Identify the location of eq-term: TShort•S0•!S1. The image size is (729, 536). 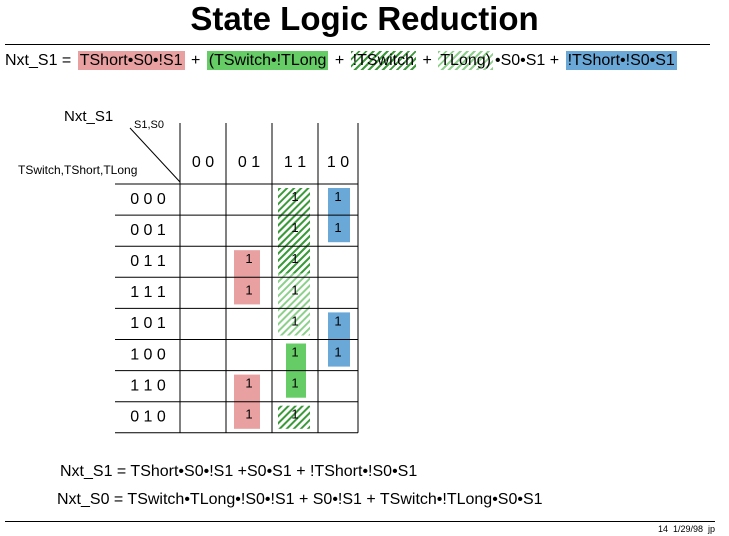
(131, 60).